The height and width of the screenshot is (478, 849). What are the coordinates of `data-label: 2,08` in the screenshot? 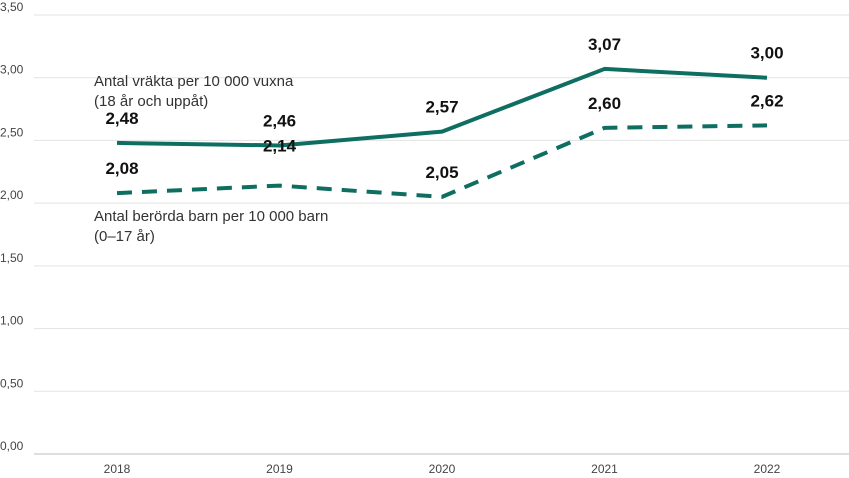 It's located at (121, 168).